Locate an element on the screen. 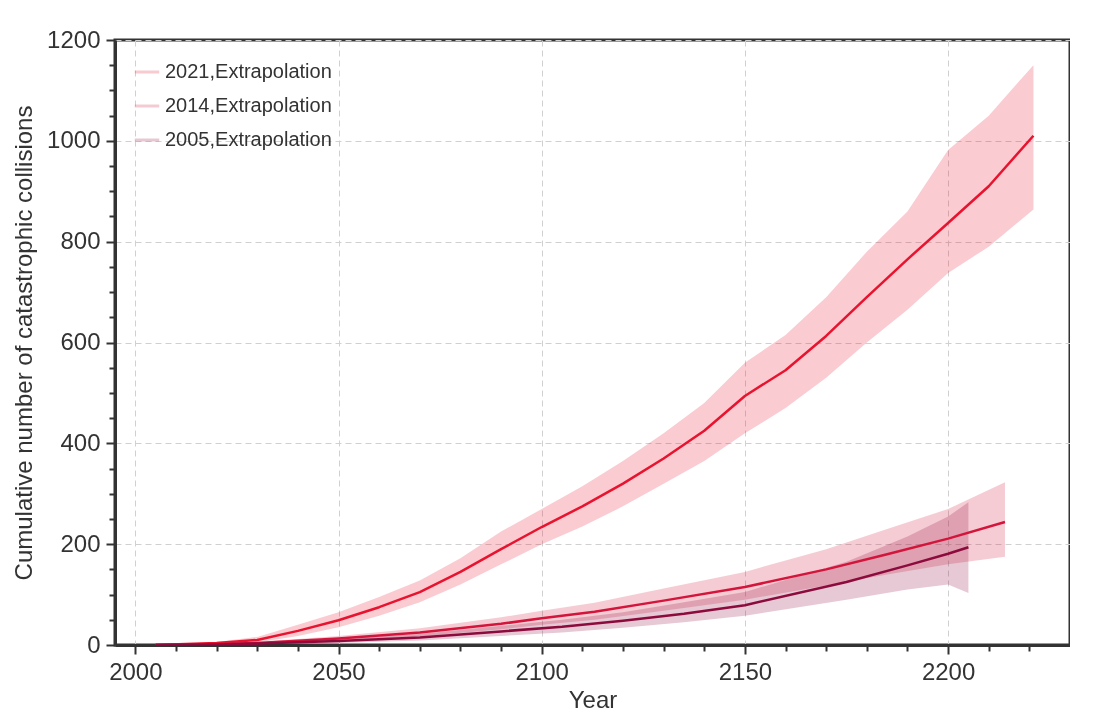  y-tick-label: 200 is located at coordinates (80, 543).